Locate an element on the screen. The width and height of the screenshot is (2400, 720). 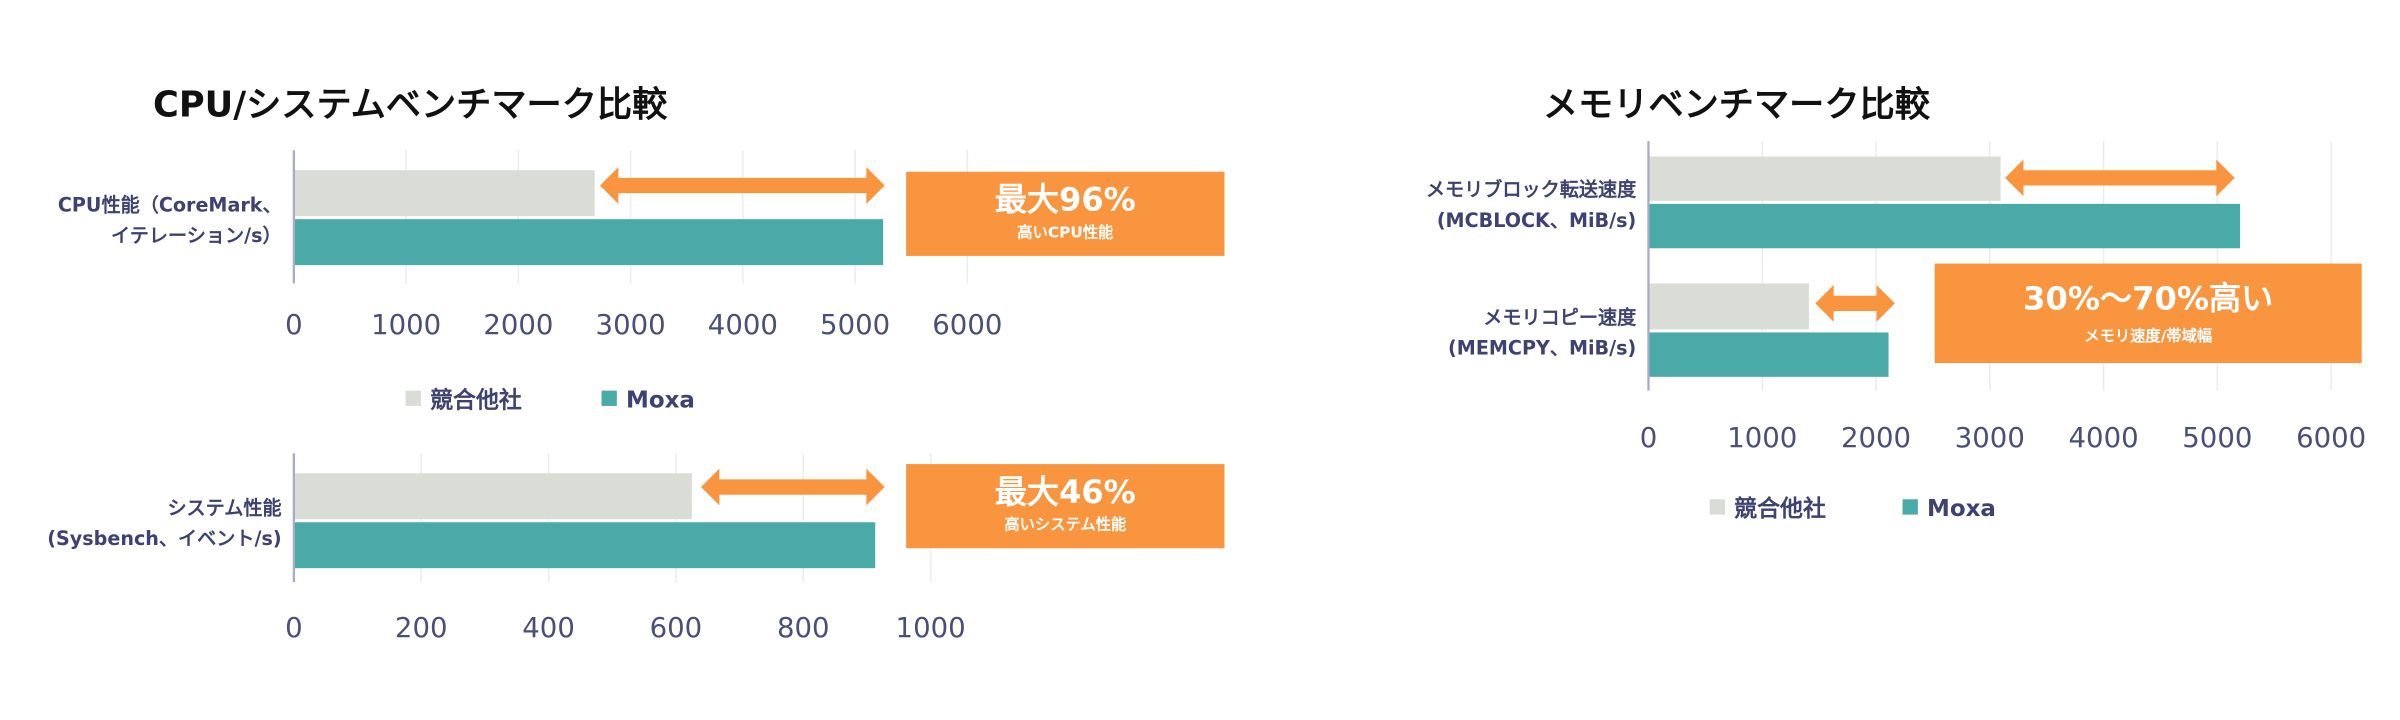
category-label: イテレーション/s） is located at coordinates (196, 235).